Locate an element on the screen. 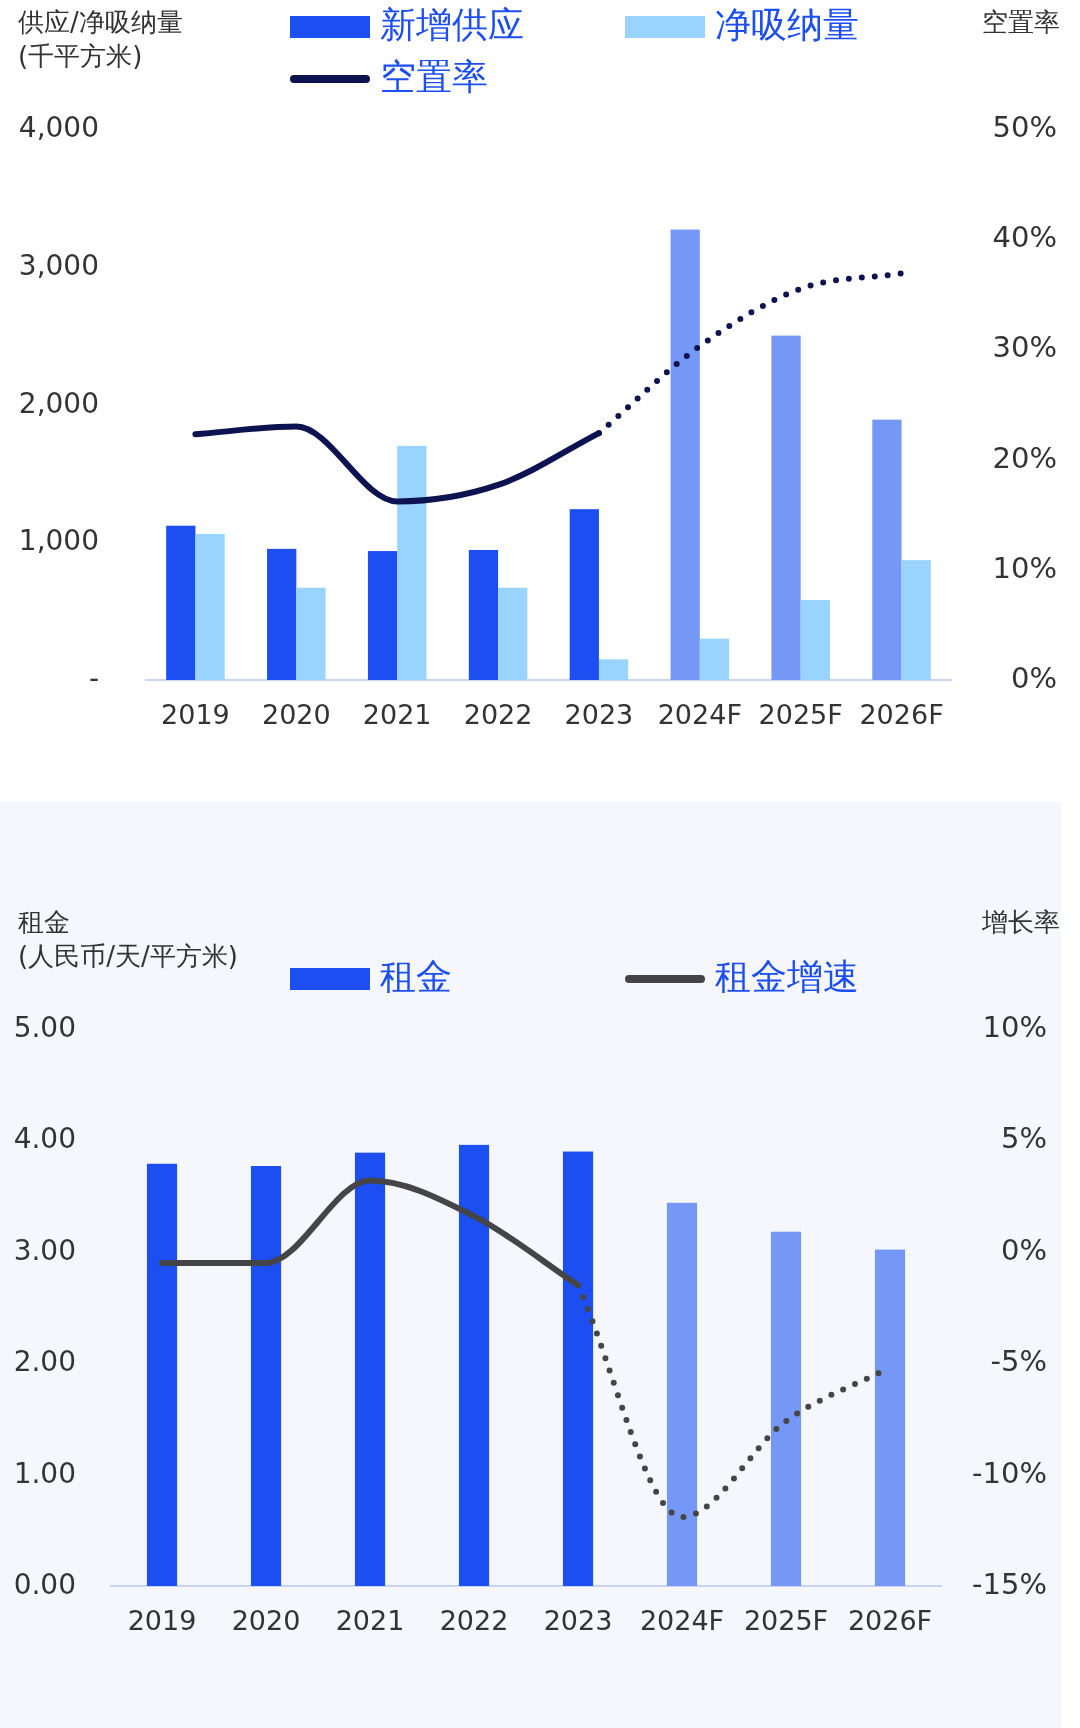 The image size is (1080, 1728). y-tick-label: 1,000 is located at coordinates (58, 541).